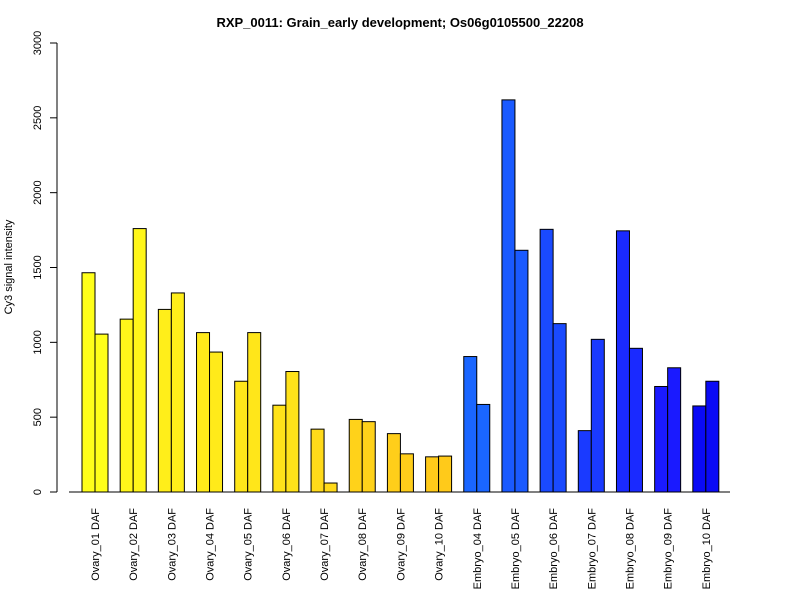 The width and height of the screenshot is (800, 600). What do you see at coordinates (584, 461) in the screenshot?
I see `bar-1-embryo-07-daf` at bounding box center [584, 461].